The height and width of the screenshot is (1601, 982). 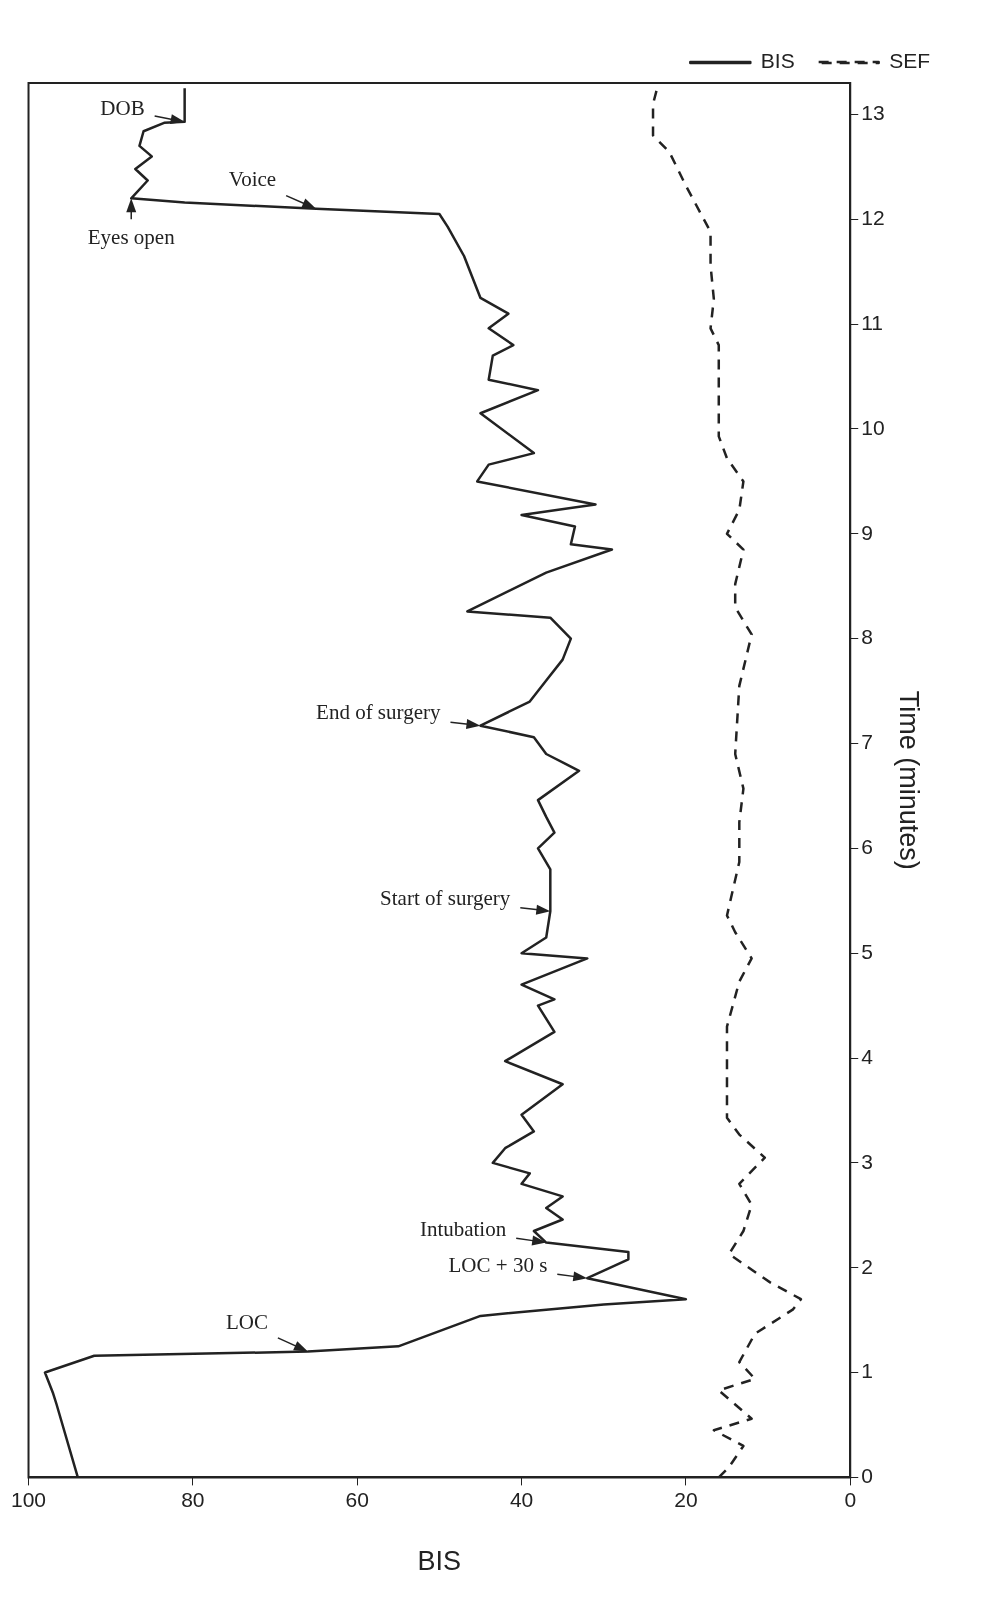 I want to click on y-tick-label: 11, so click(x=872, y=322).